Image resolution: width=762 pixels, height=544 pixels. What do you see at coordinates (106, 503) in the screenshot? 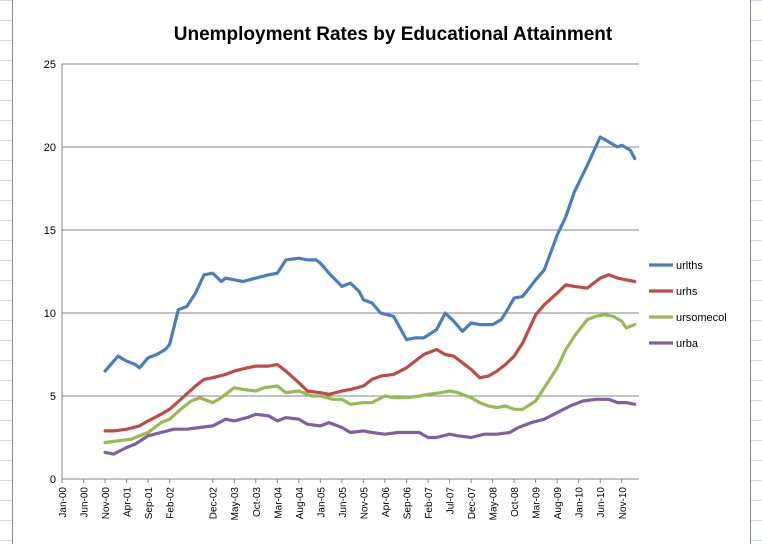
I see `x-tick-label: Nov-00` at bounding box center [106, 503].